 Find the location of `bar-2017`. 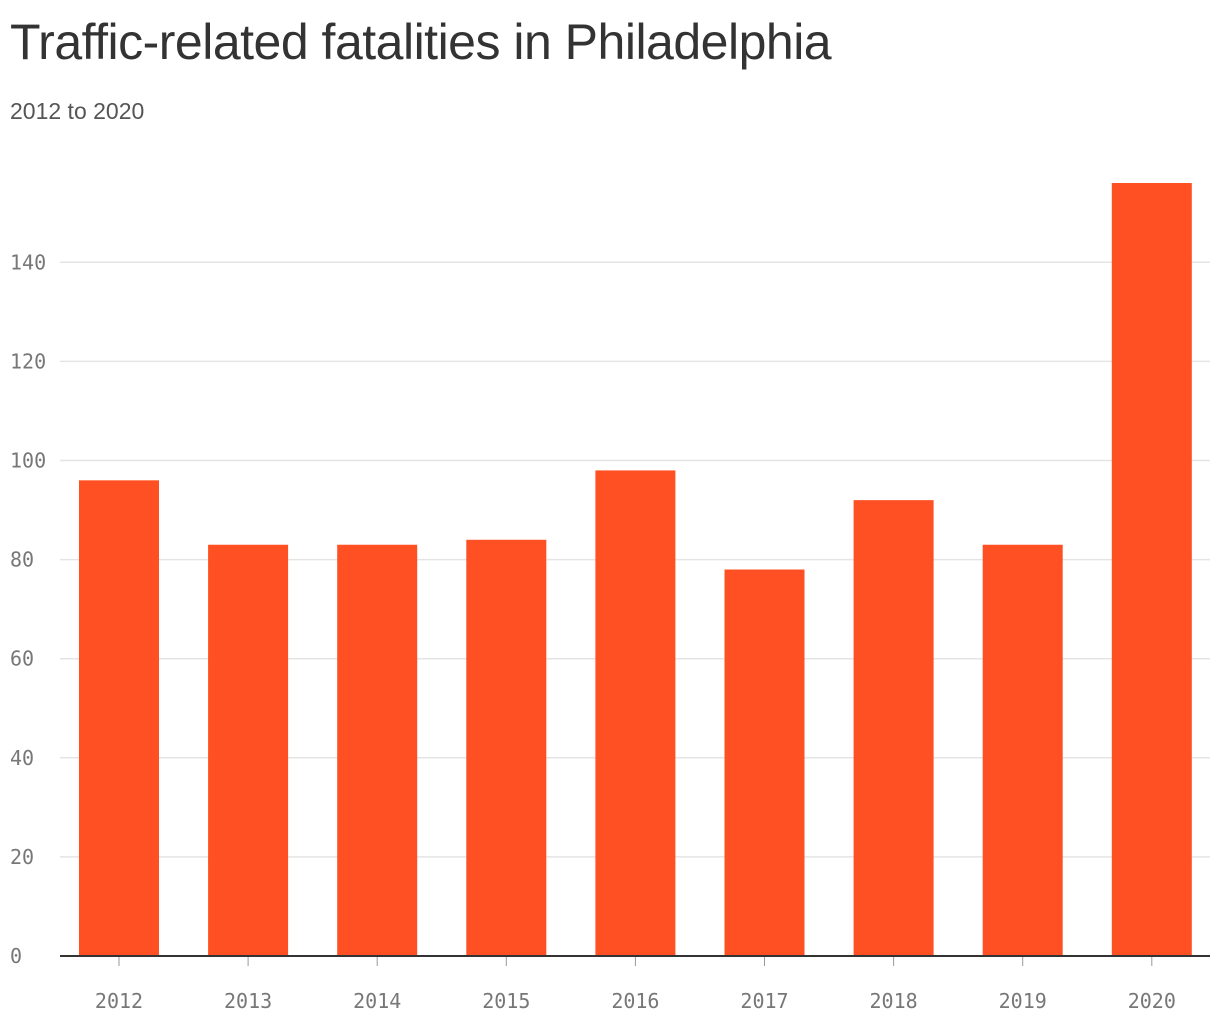

bar-2017 is located at coordinates (764, 762).